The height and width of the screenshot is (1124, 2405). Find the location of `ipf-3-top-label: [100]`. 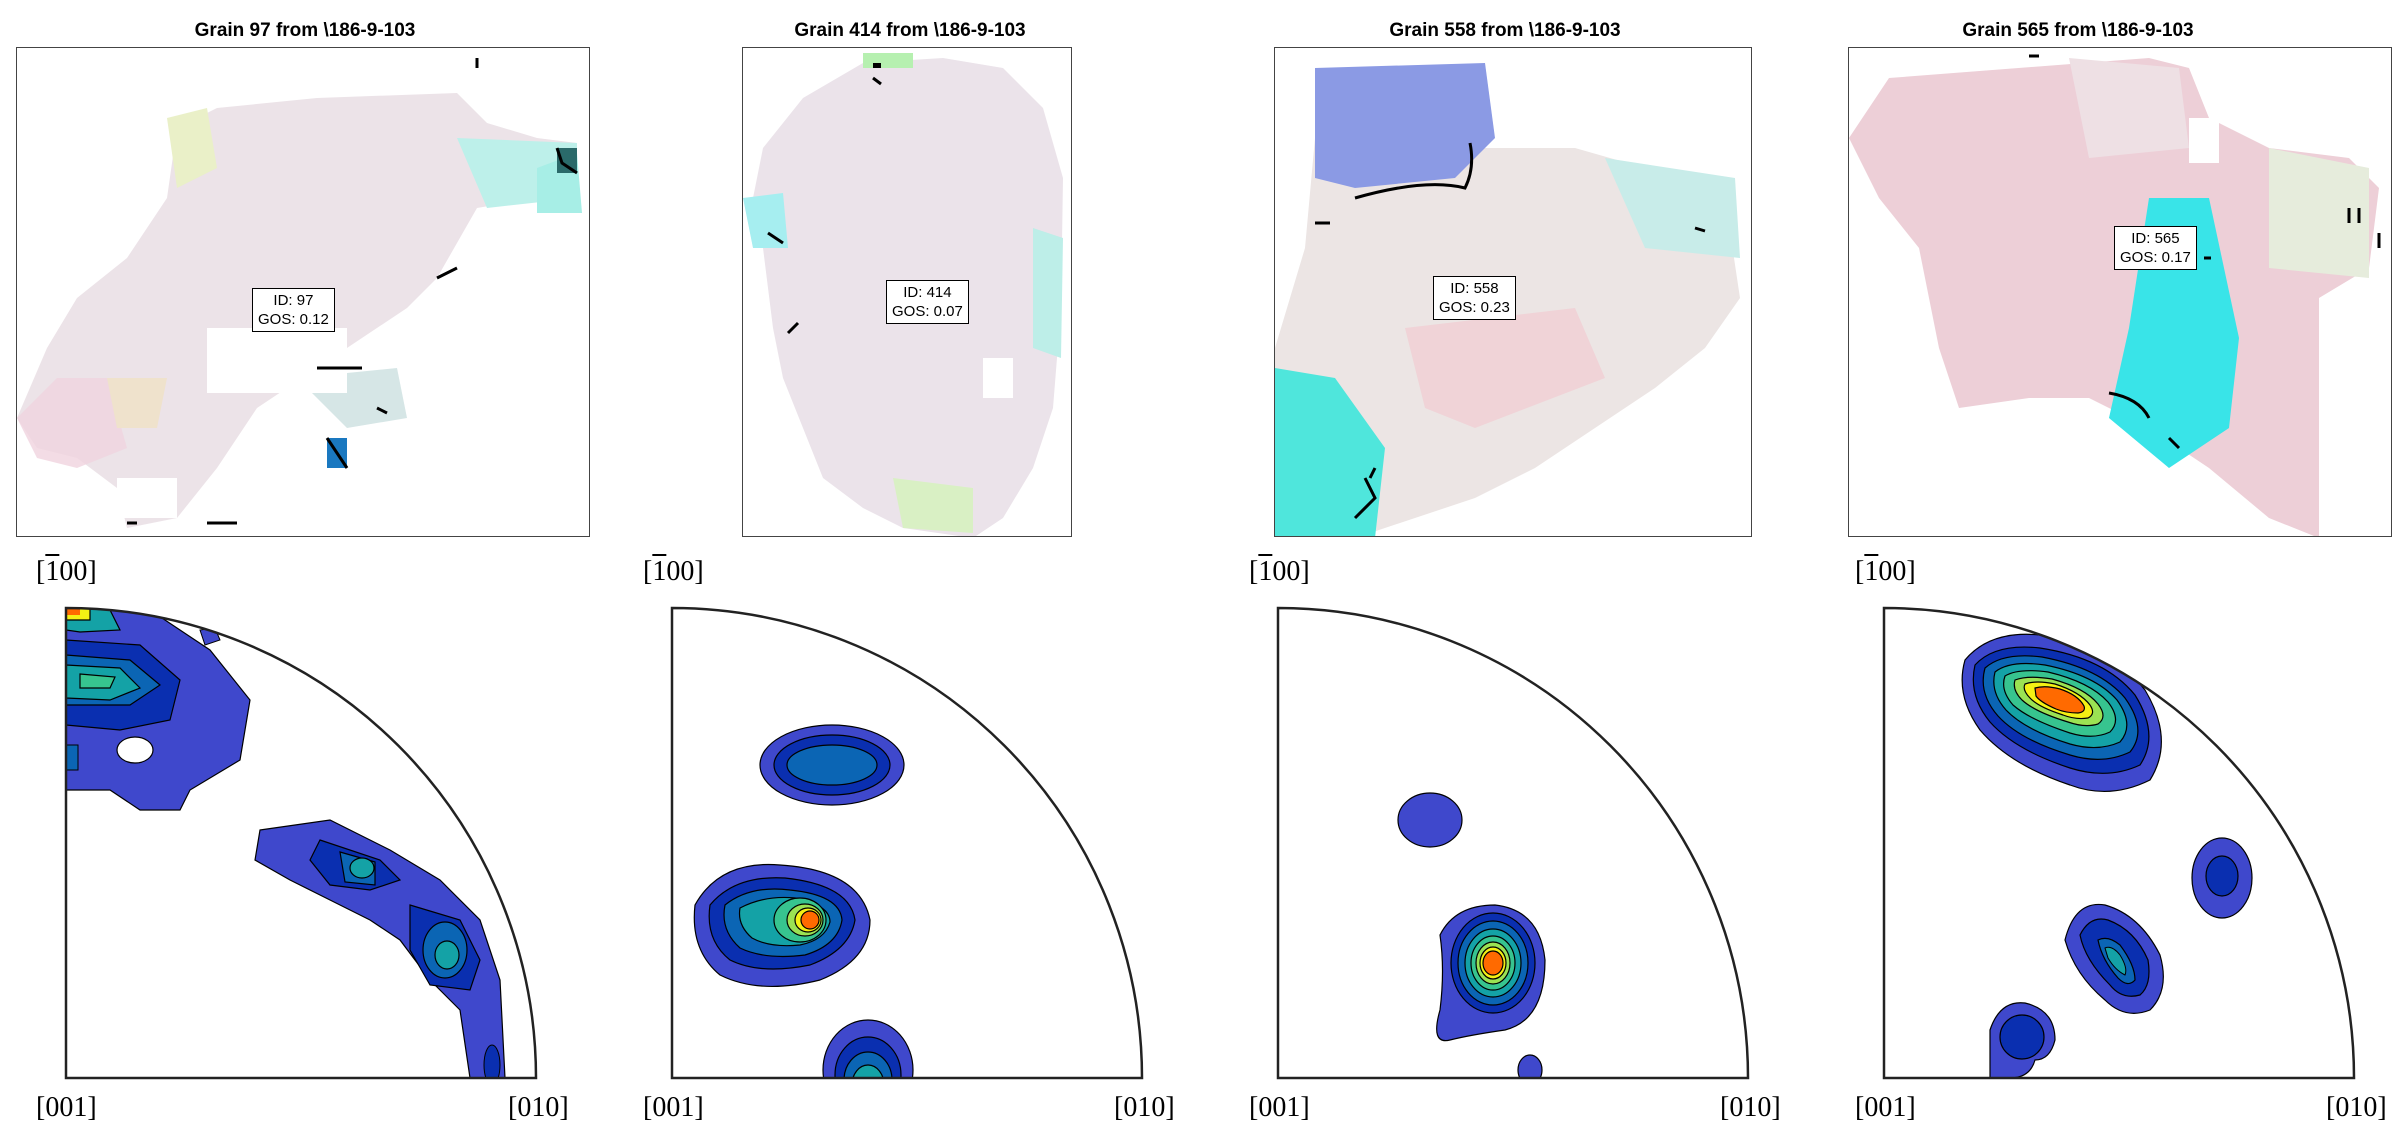

ipf-3-top-label: [100] is located at coordinates (1279, 571).